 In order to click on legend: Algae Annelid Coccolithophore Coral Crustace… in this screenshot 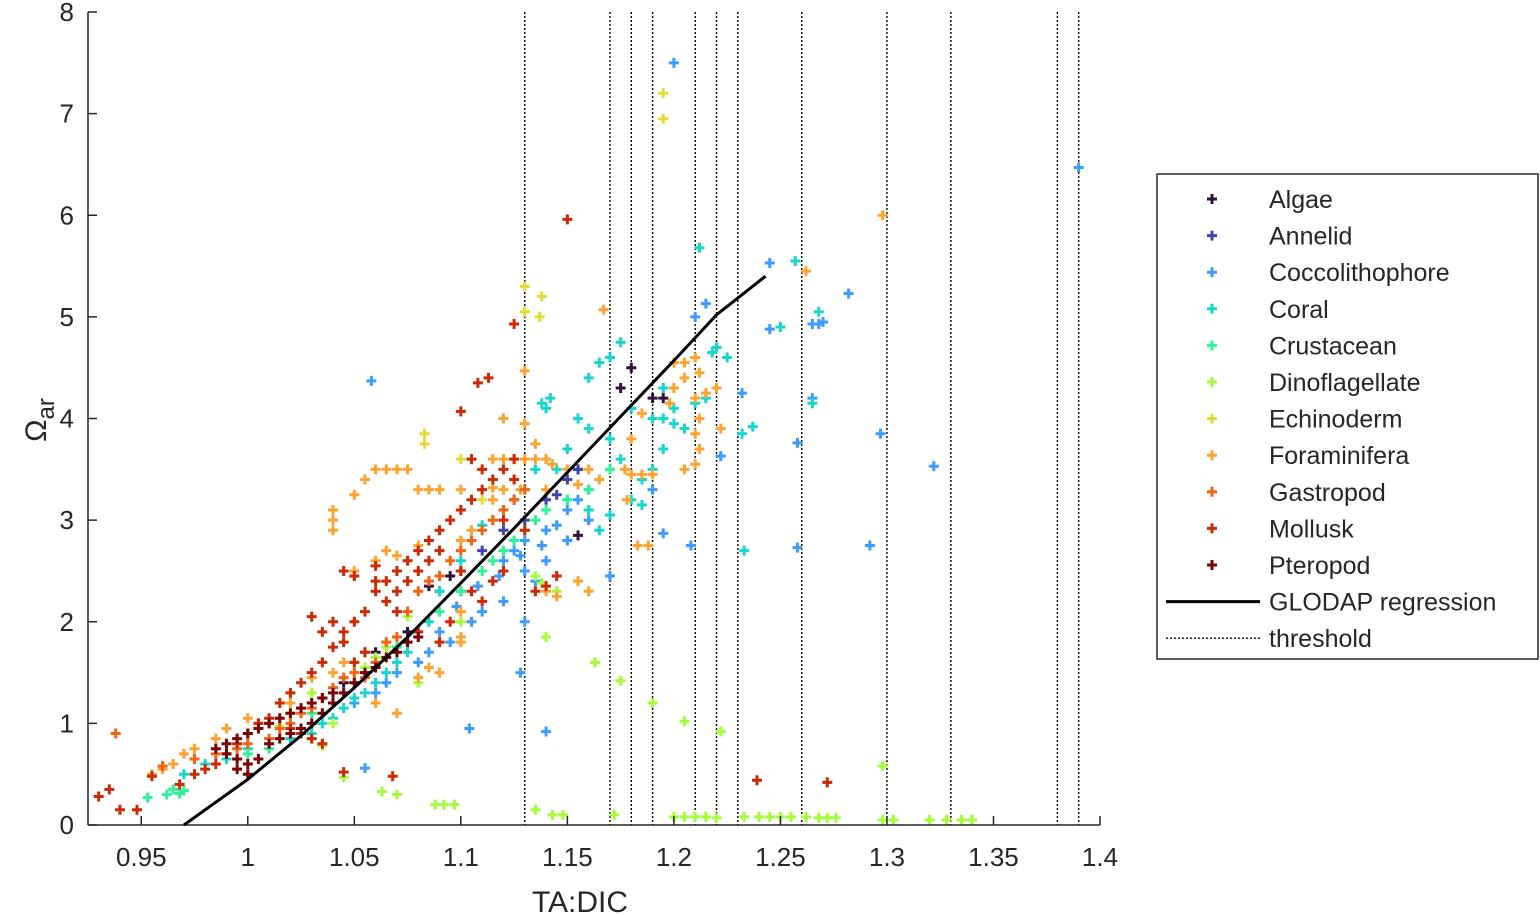, I will do `click(1347, 416)`.